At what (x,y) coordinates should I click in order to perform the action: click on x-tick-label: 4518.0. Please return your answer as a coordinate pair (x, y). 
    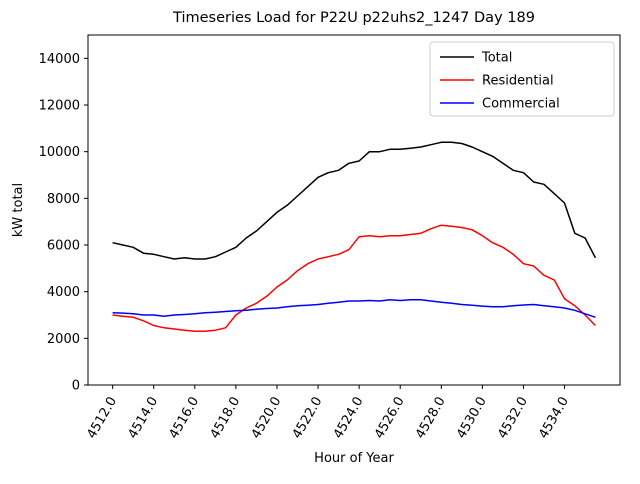
    Looking at the image, I should click on (226, 418).